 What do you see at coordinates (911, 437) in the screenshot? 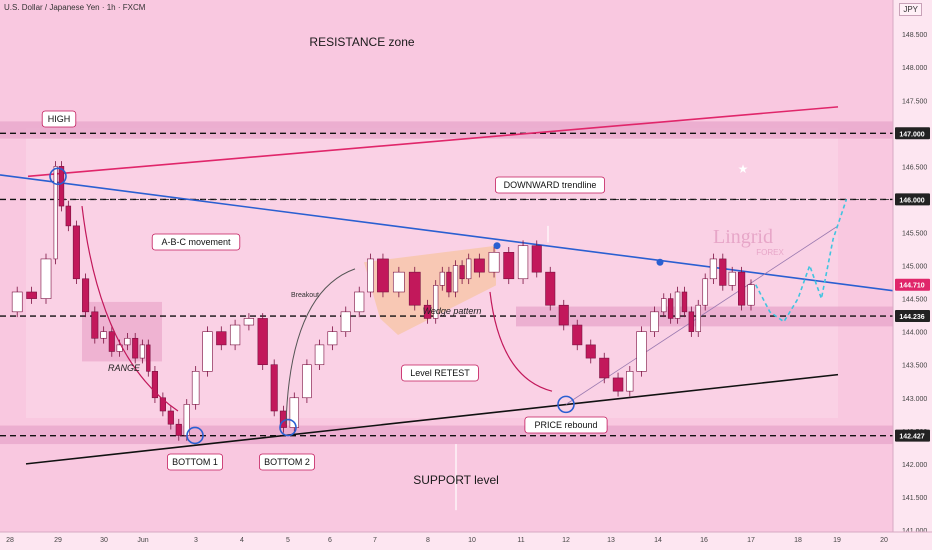
I see `price-label: 142.427` at bounding box center [911, 437].